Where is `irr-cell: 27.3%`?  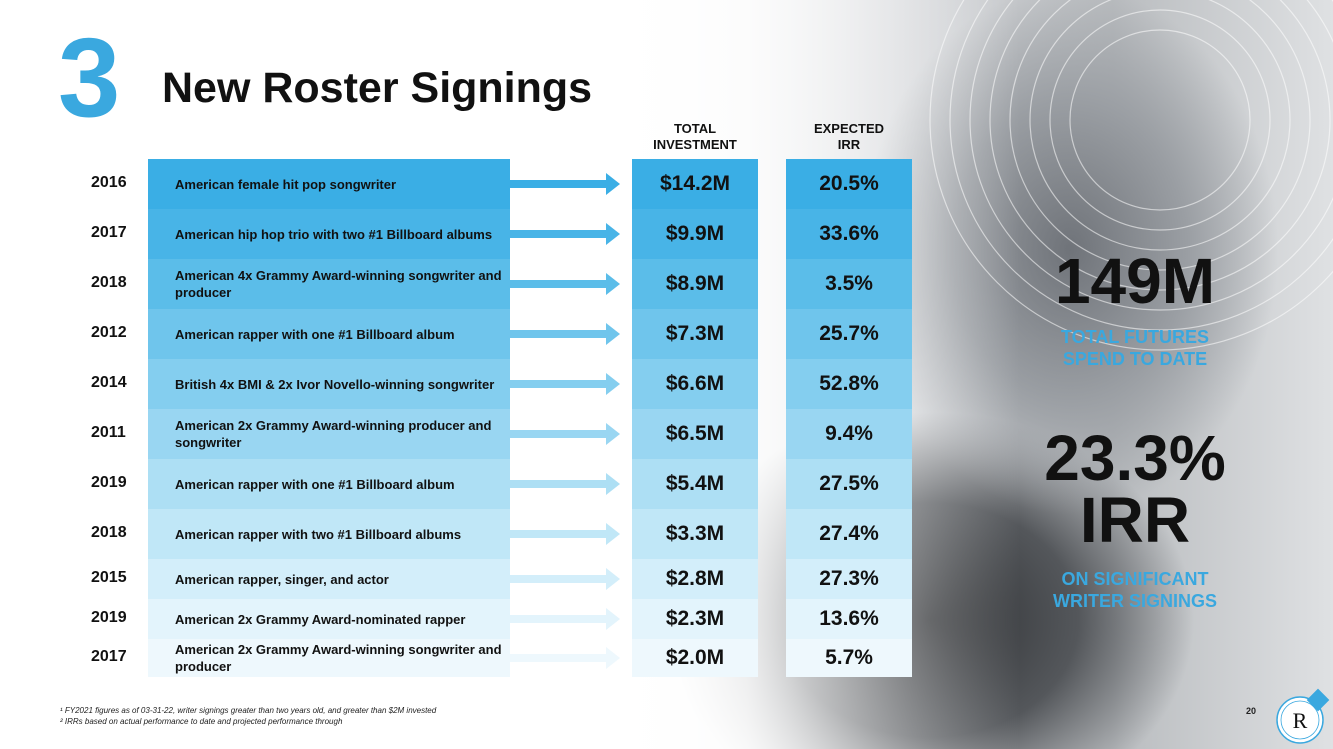 irr-cell: 27.3% is located at coordinates (849, 579).